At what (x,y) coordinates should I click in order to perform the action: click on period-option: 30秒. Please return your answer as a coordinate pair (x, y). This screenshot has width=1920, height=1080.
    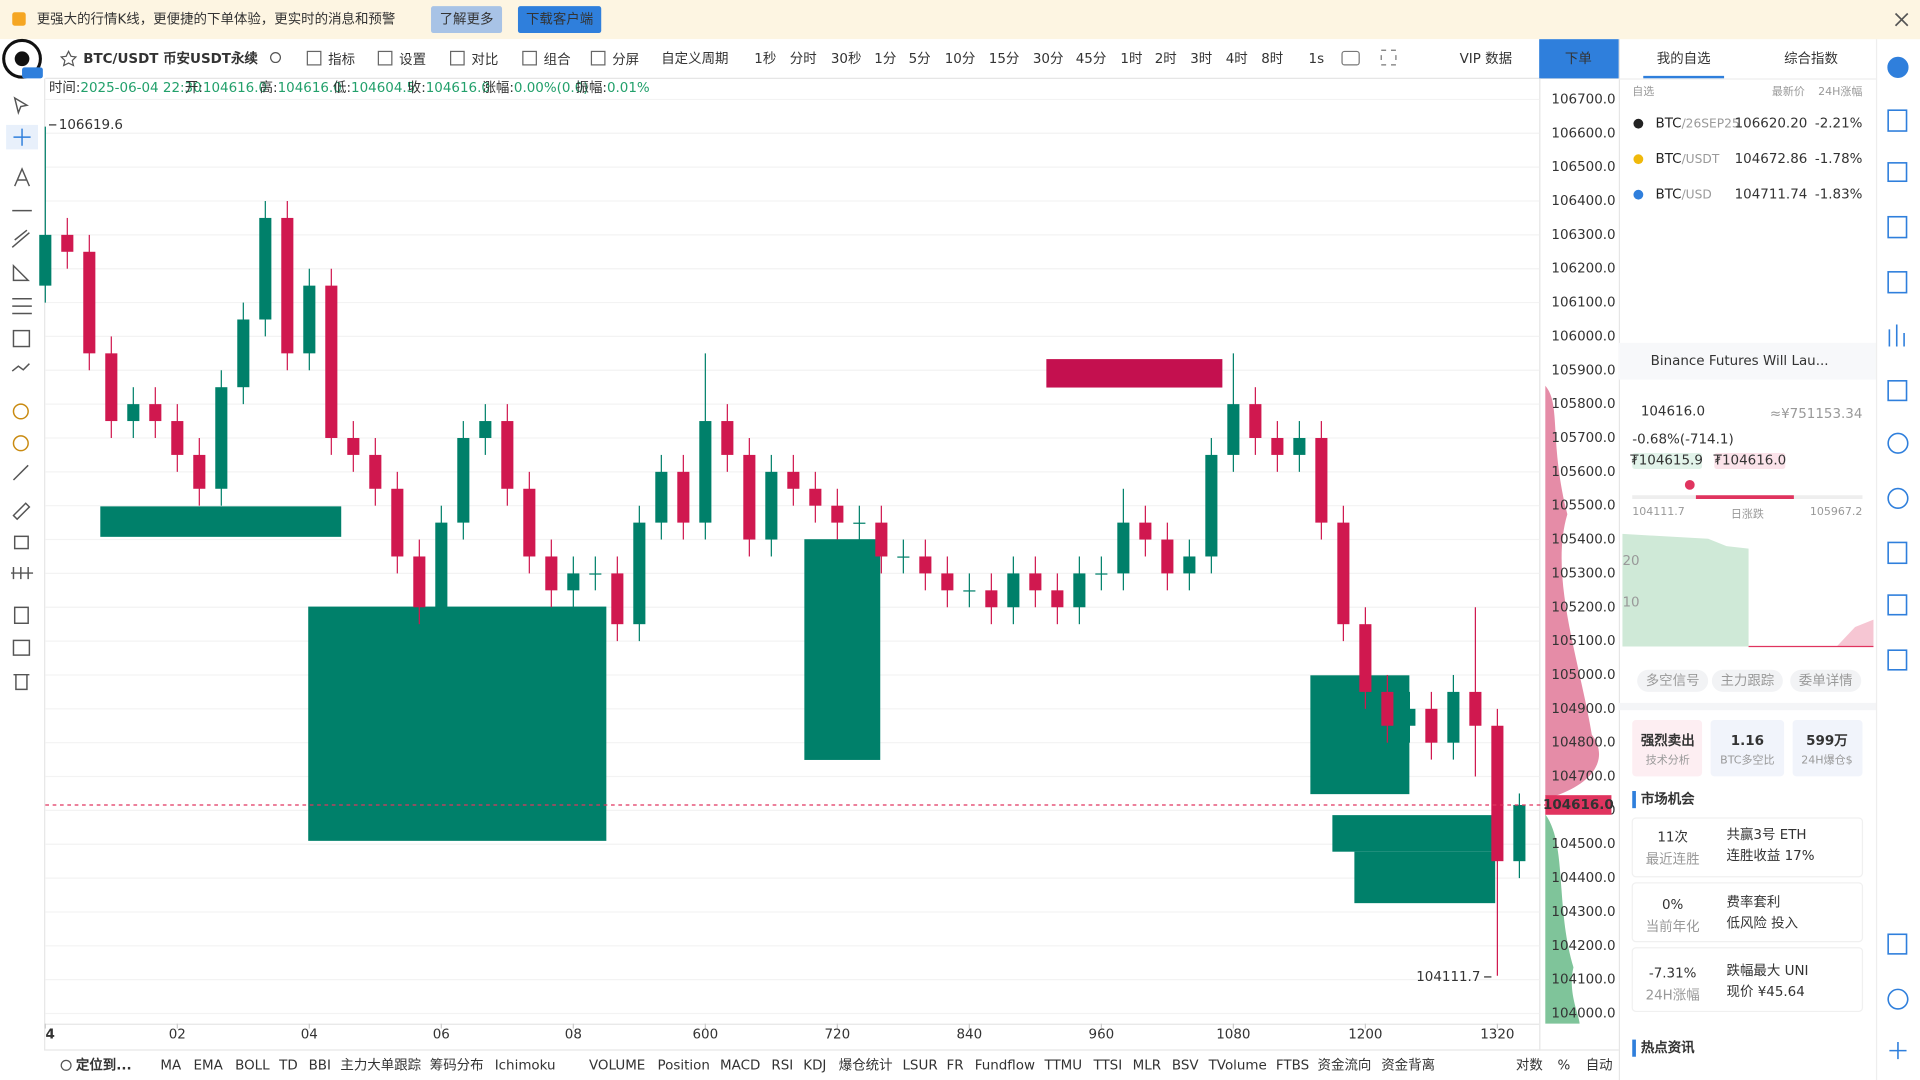
    Looking at the image, I should click on (846, 59).